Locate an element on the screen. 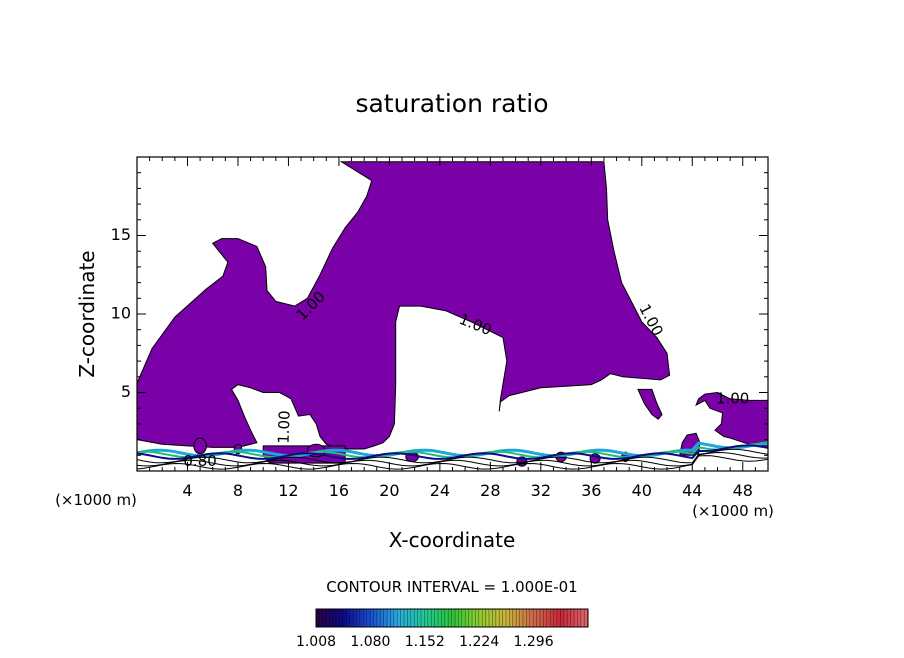 The width and height of the screenshot is (904, 658). colorbar-tick-label: 1.224 is located at coordinates (479, 642).